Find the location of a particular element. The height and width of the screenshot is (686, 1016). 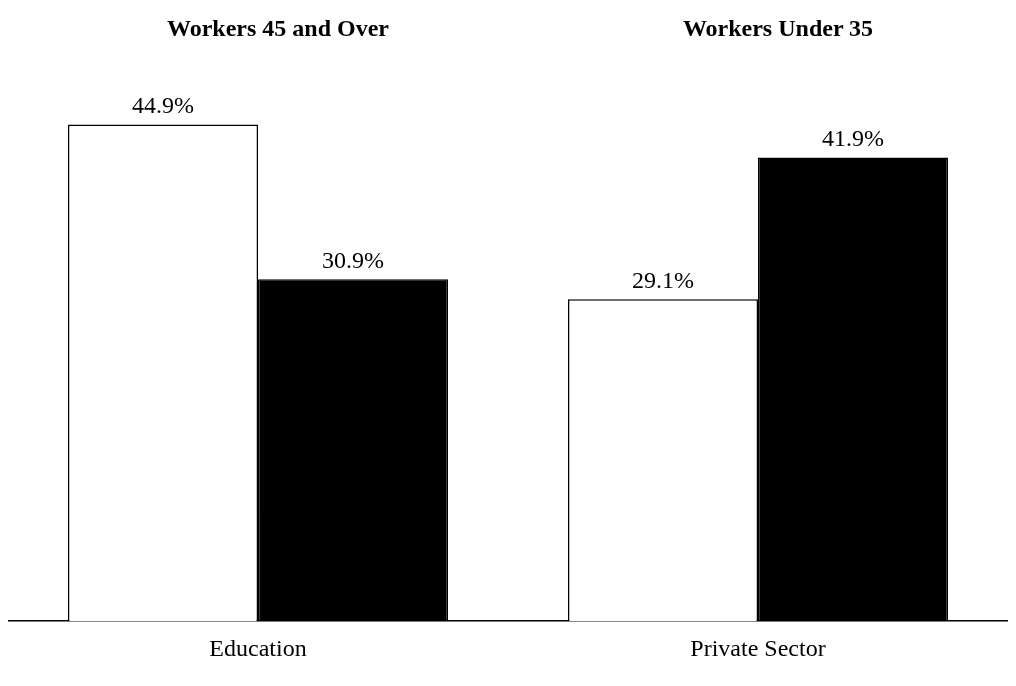

text: Workers Under 35 is located at coordinates (778, 28).